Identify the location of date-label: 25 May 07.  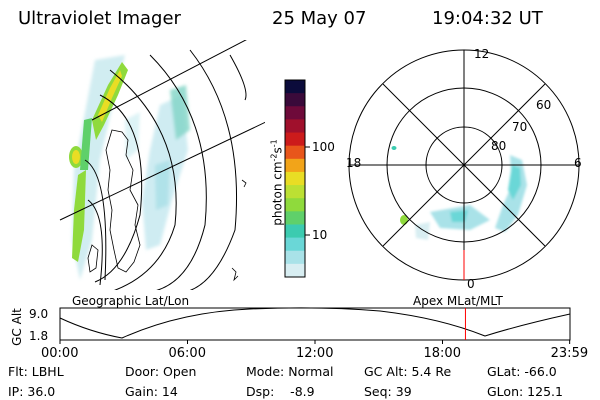
(319, 18).